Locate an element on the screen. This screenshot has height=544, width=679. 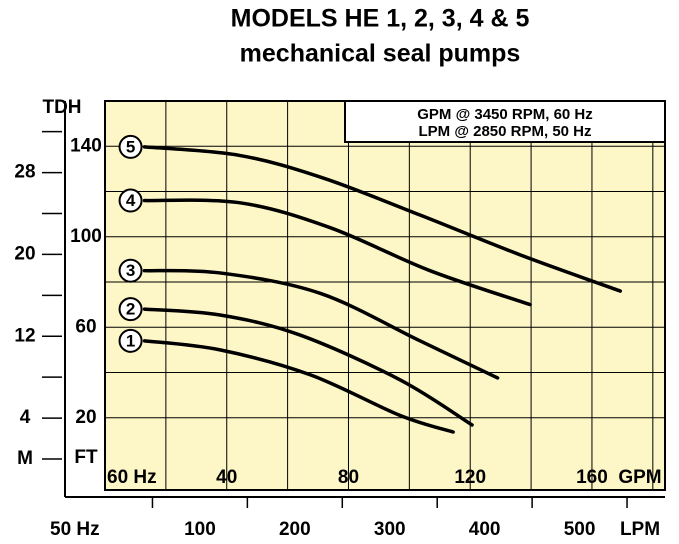
curve-label: 2 is located at coordinates (130, 309).